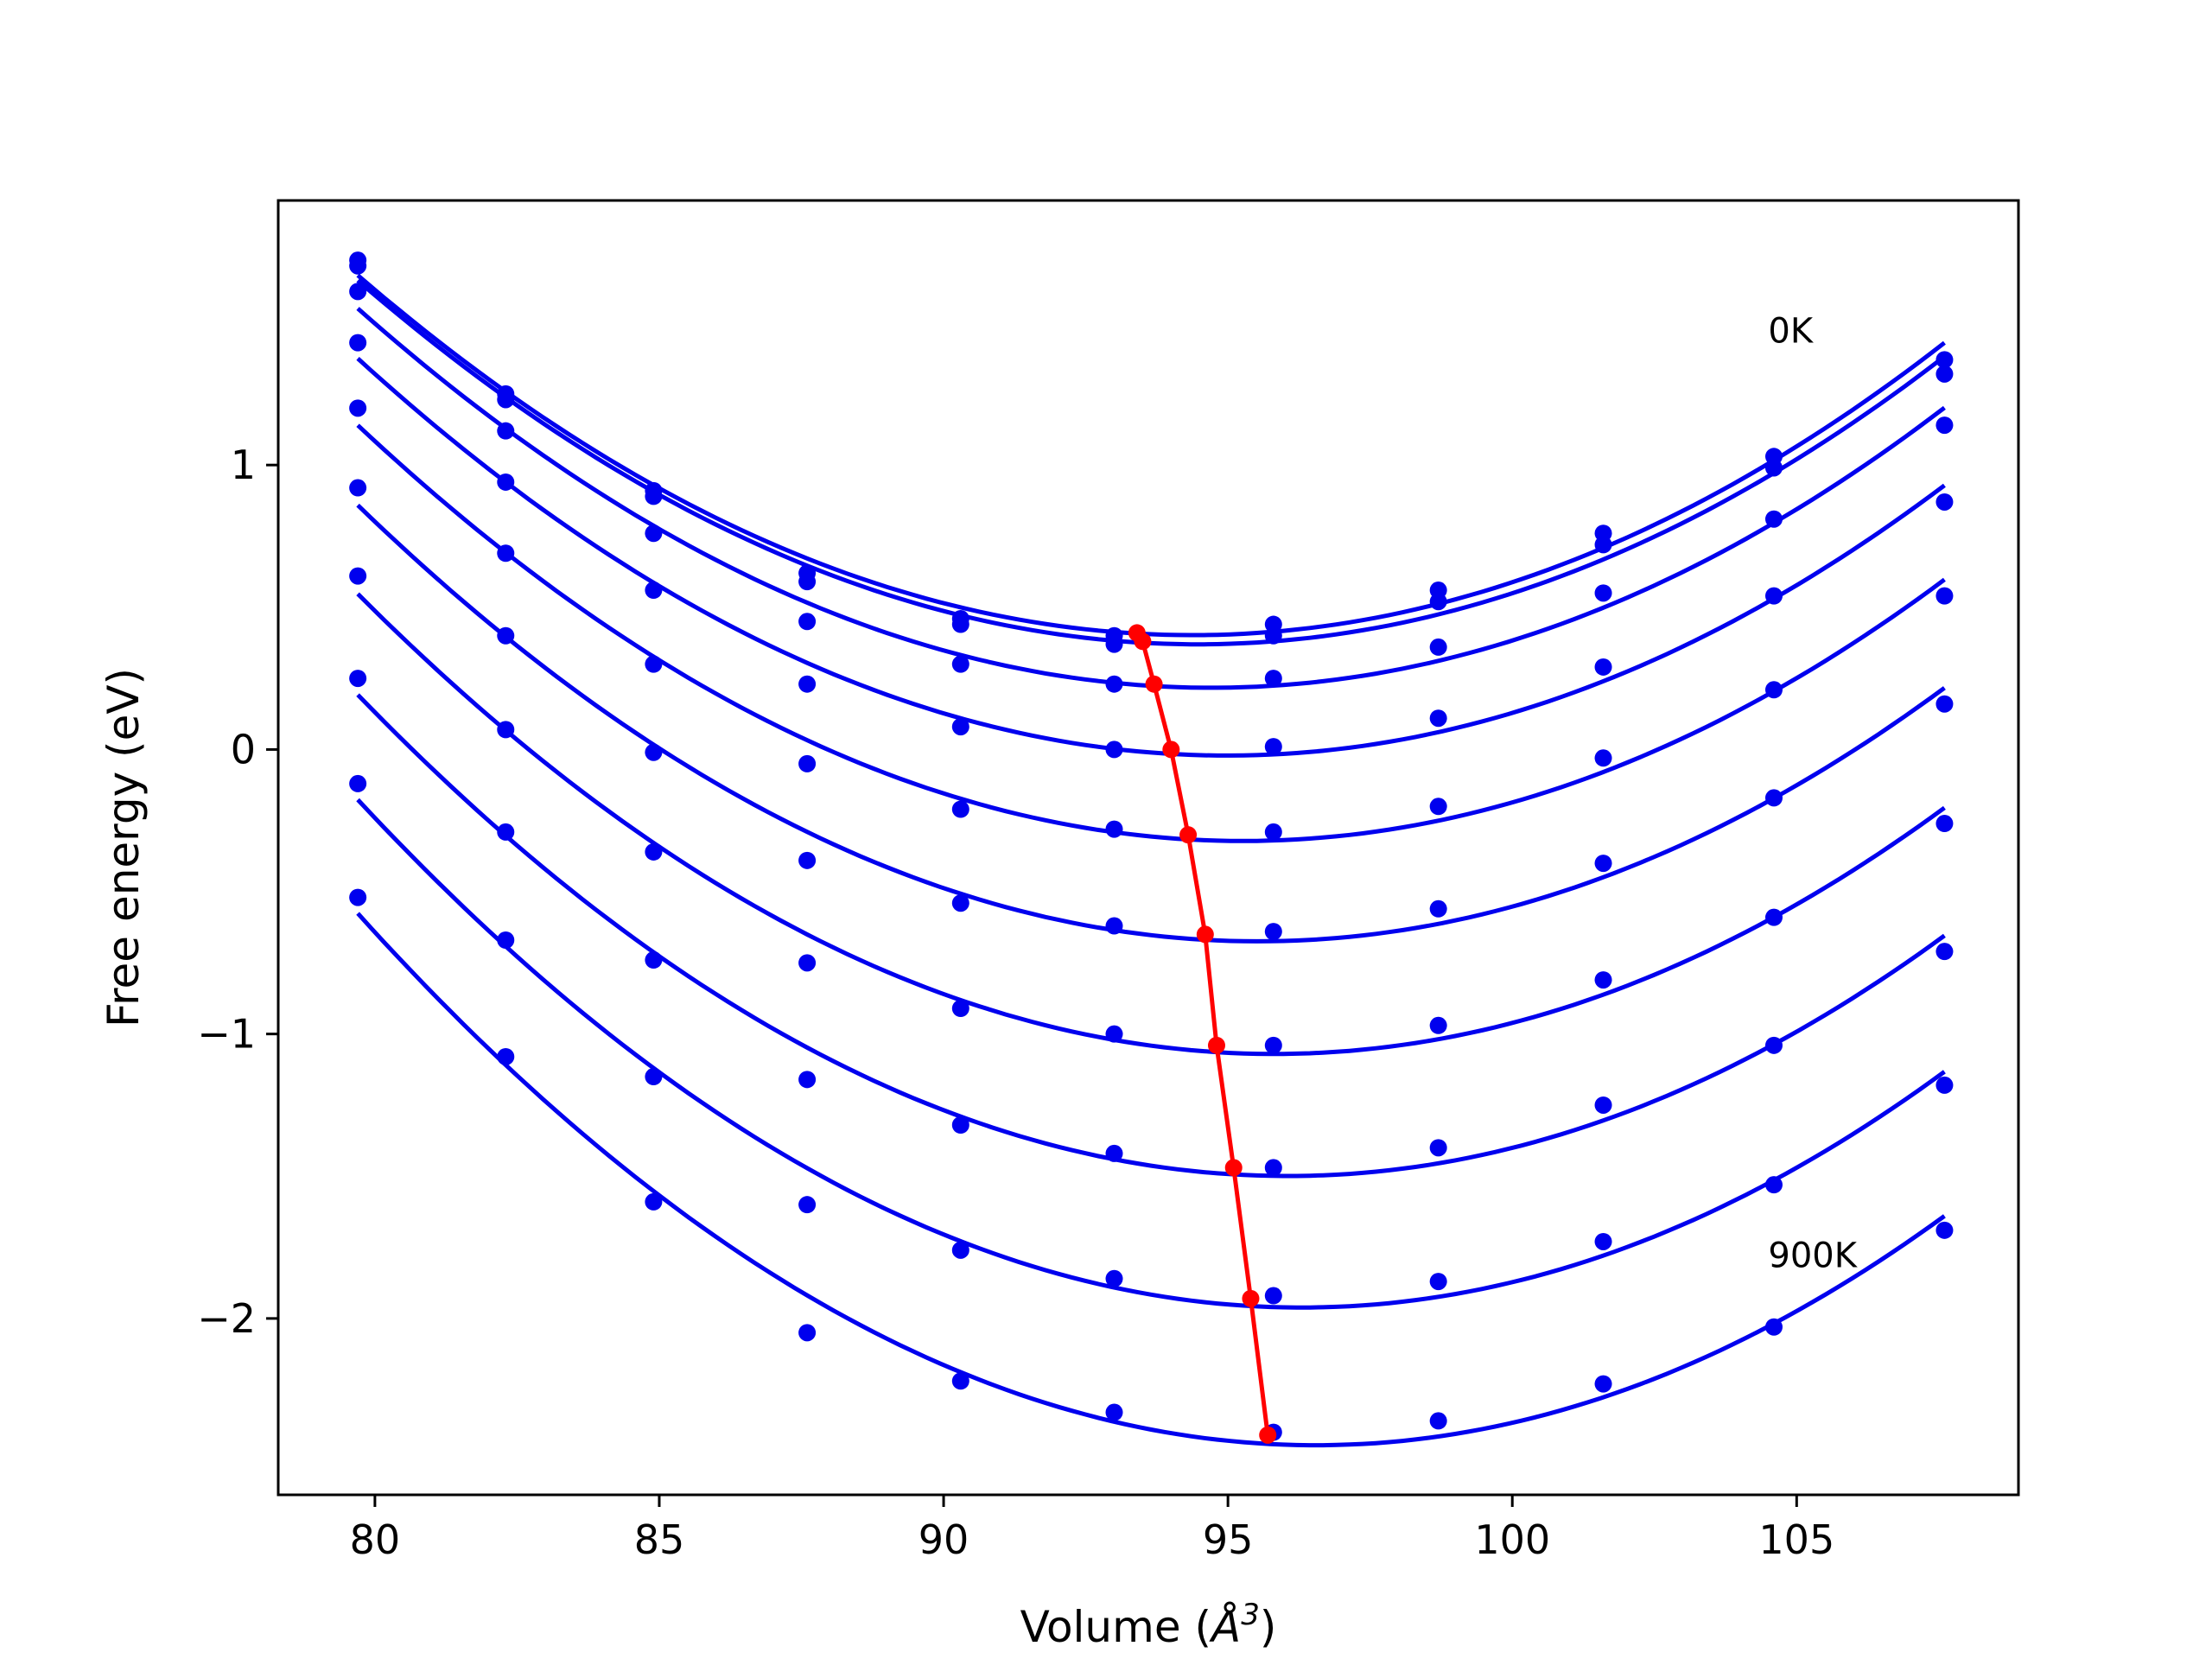  Describe the element at coordinates (943, 1539) in the screenshot. I see `x-tick-label-90: 90` at that location.